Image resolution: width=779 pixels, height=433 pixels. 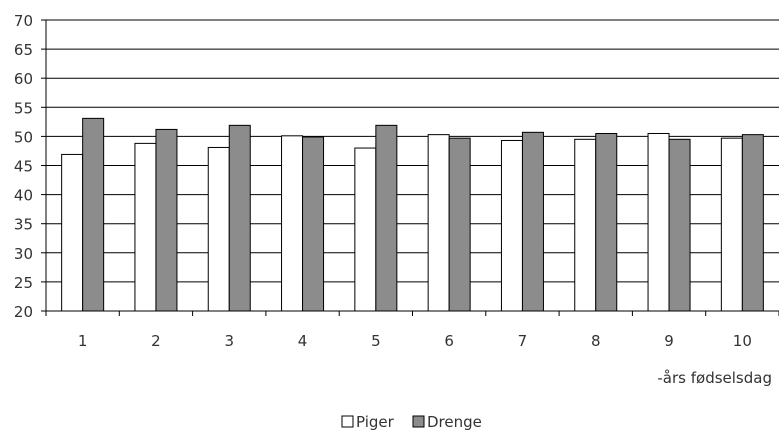 I want to click on x-tick-label: 4, so click(x=303, y=341).